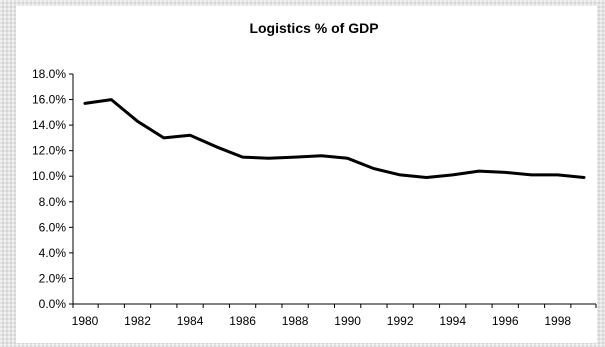 The width and height of the screenshot is (605, 347). I want to click on y-tick-label: 2.0%, so click(53, 278).